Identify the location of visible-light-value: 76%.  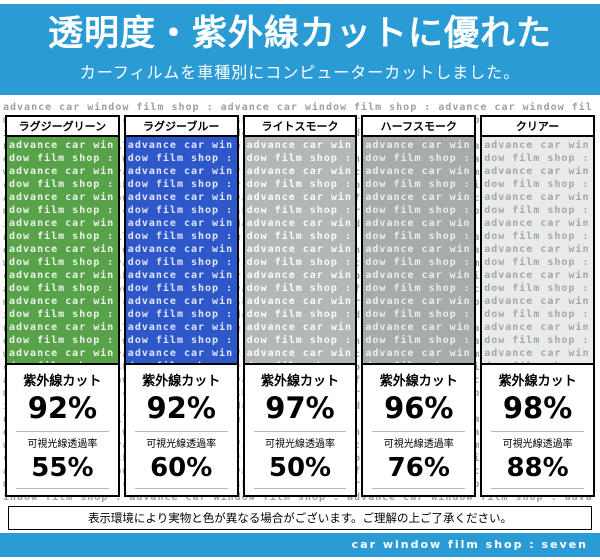
(419, 470).